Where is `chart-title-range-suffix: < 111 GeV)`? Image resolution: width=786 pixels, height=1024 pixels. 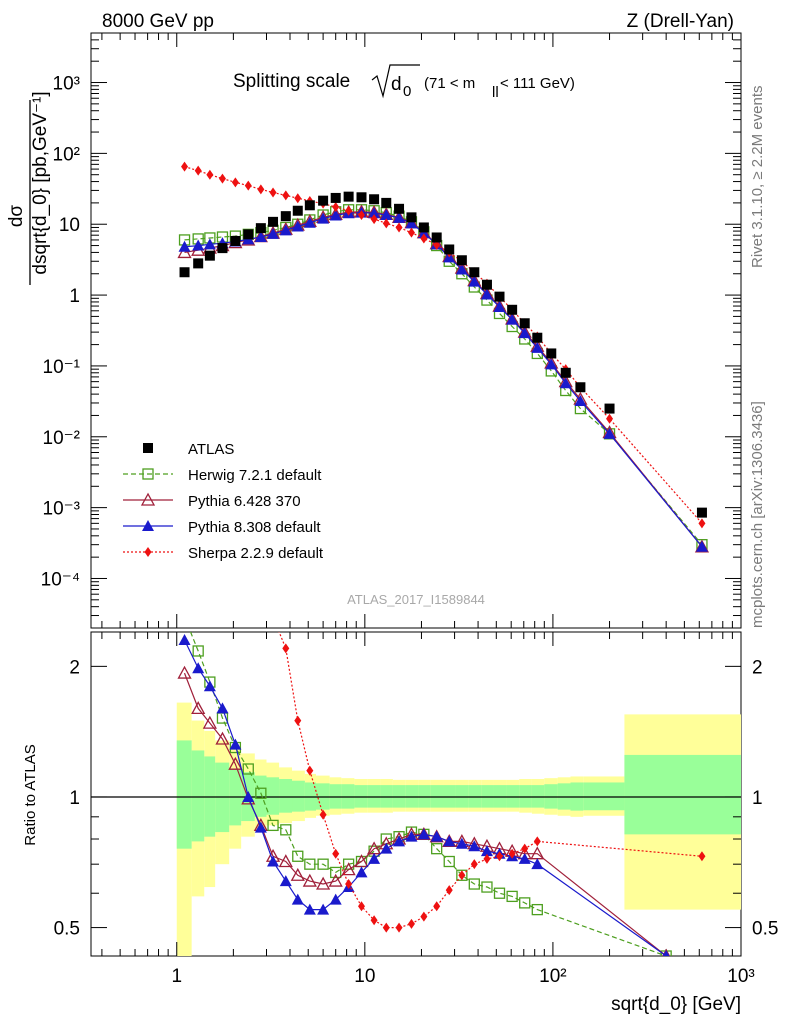
chart-title-range-suffix: < 111 GeV) is located at coordinates (537, 83).